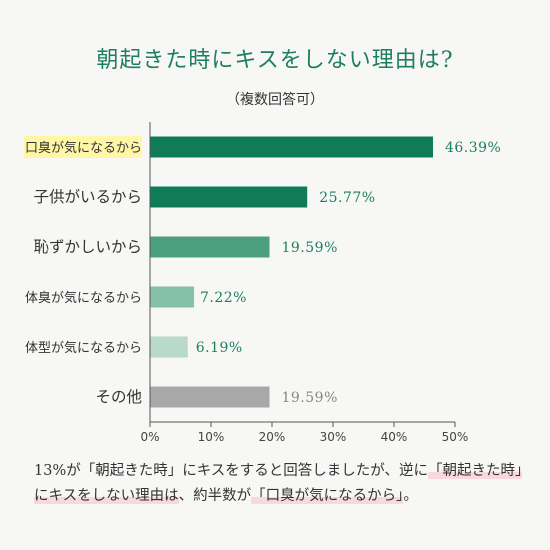 The width and height of the screenshot is (550, 550). Describe the element at coordinates (333, 437) in the screenshot. I see `x-tick-label: 30%` at that location.